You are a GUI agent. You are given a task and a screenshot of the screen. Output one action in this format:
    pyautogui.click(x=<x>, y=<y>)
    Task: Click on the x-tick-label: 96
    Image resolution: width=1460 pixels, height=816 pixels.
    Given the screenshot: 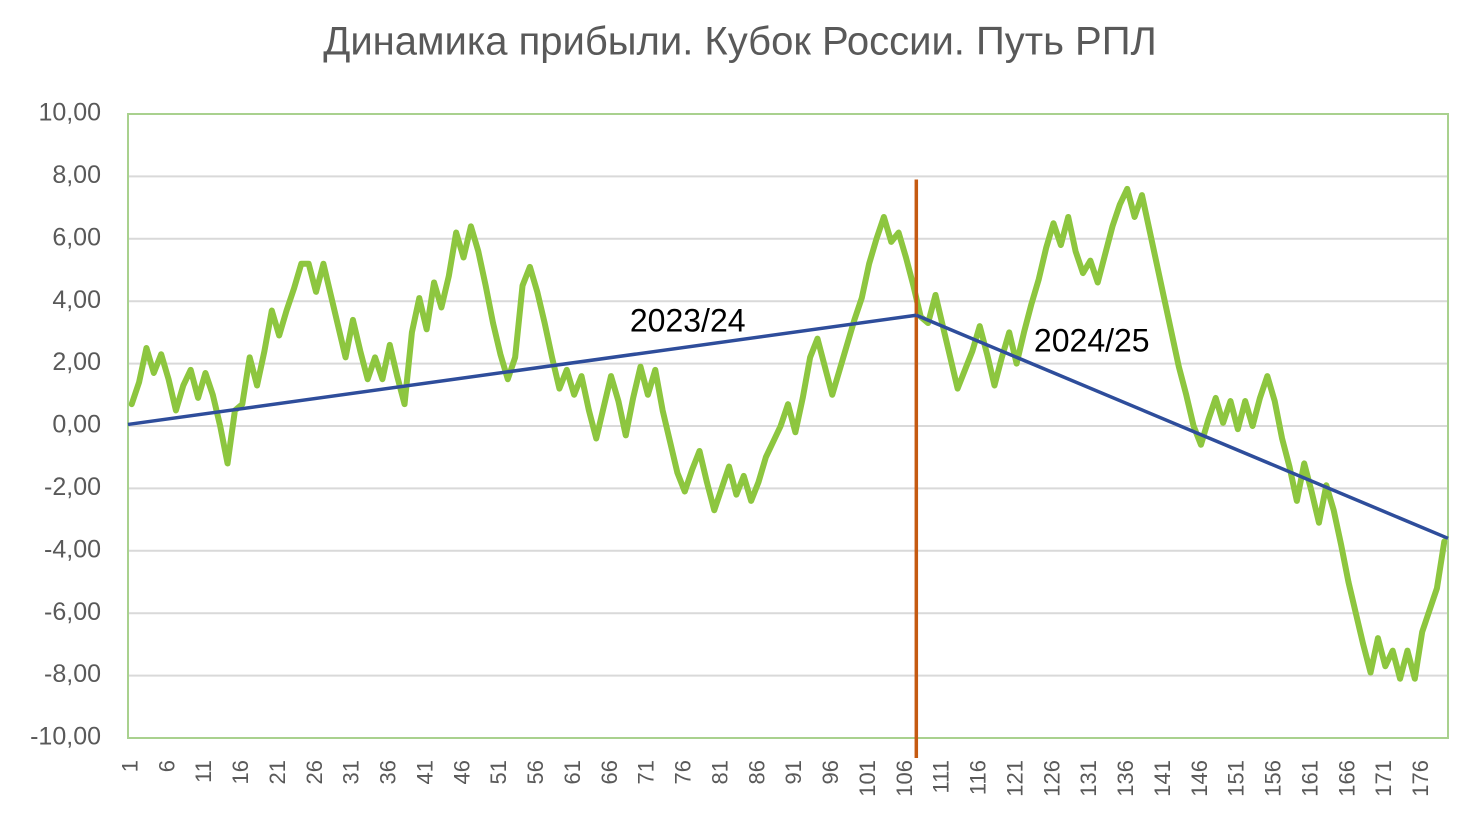 What is the action you would take?
    pyautogui.click(x=830, y=772)
    